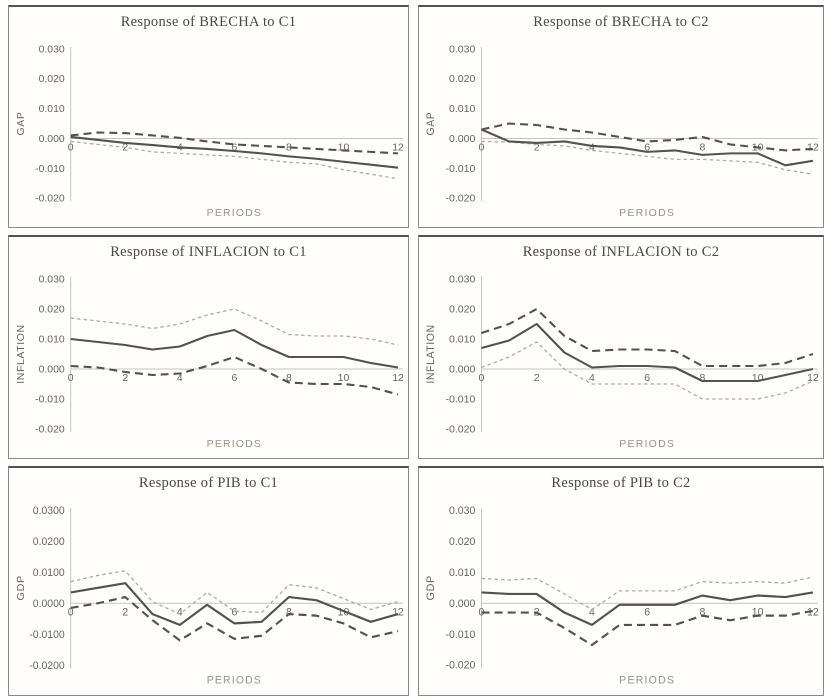  Describe the element at coordinates (46, 635) in the screenshot. I see `y-tick-label: -0.0100` at that location.